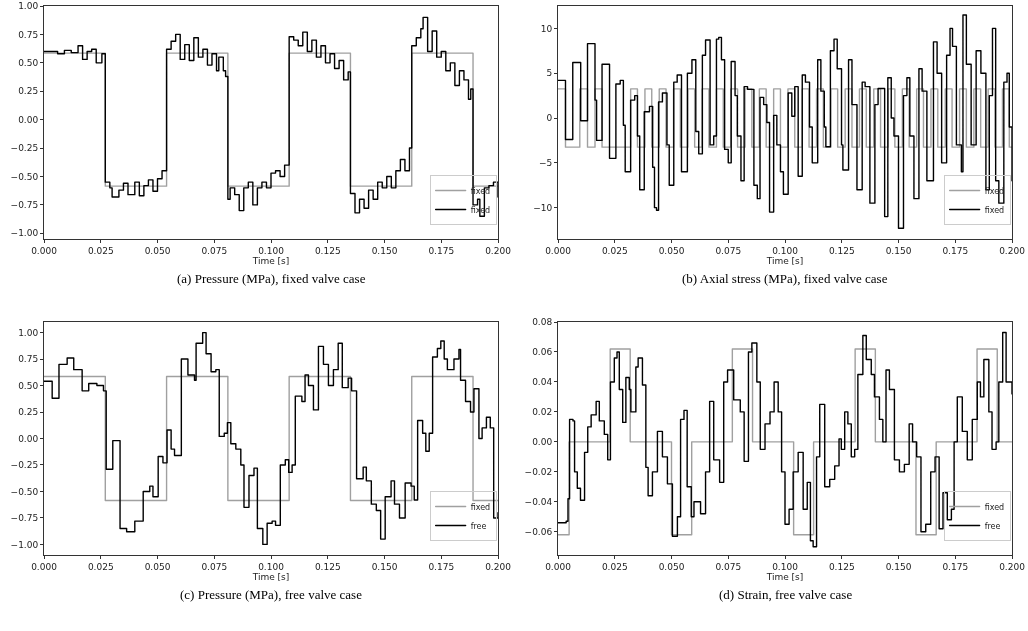 This screenshot has height=631, width=1028. What do you see at coordinates (785, 278) in the screenshot?
I see `text: (b) Axial stress (MPa), fixed valve case` at bounding box center [785, 278].